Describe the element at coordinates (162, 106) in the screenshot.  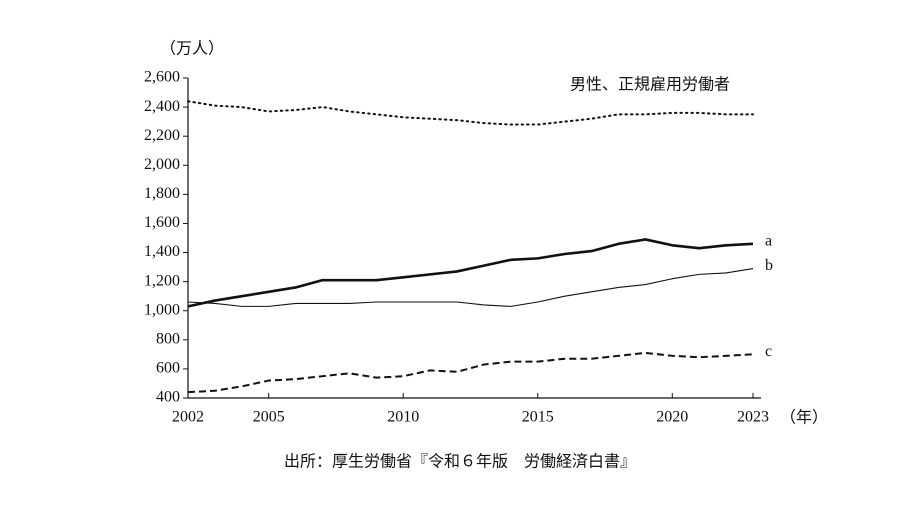
I see `y-tick-label: 2,400` at that location.